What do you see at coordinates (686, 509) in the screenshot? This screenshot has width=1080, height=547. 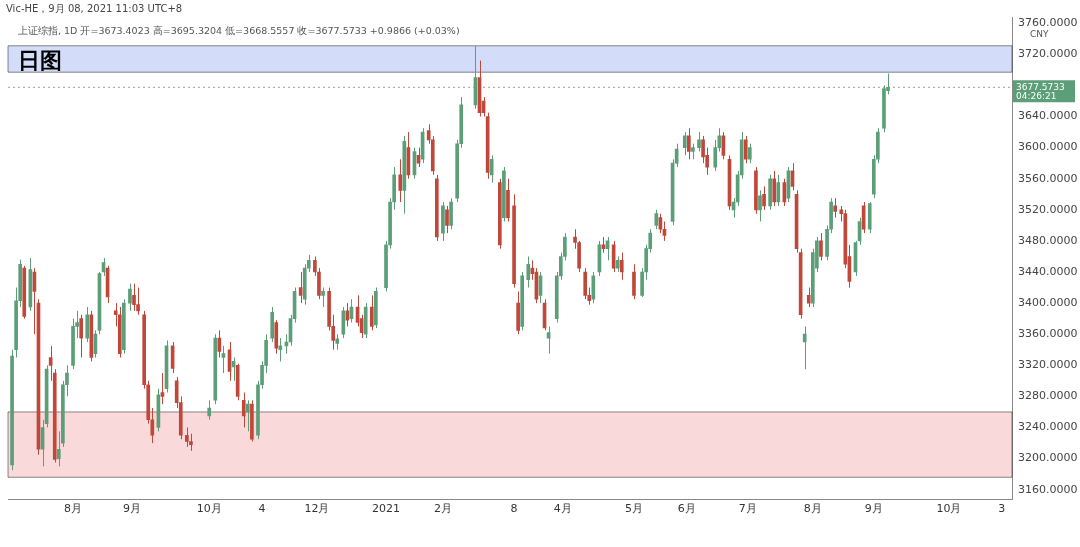 I see `x-tick-label: 6月` at bounding box center [686, 509].